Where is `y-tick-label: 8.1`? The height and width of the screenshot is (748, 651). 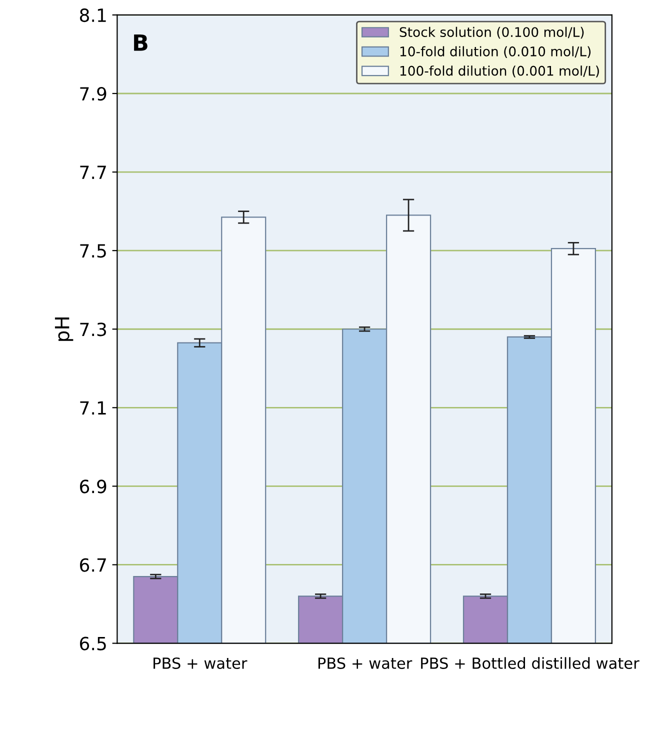 y-tick-label: 8.1 is located at coordinates (93, 15).